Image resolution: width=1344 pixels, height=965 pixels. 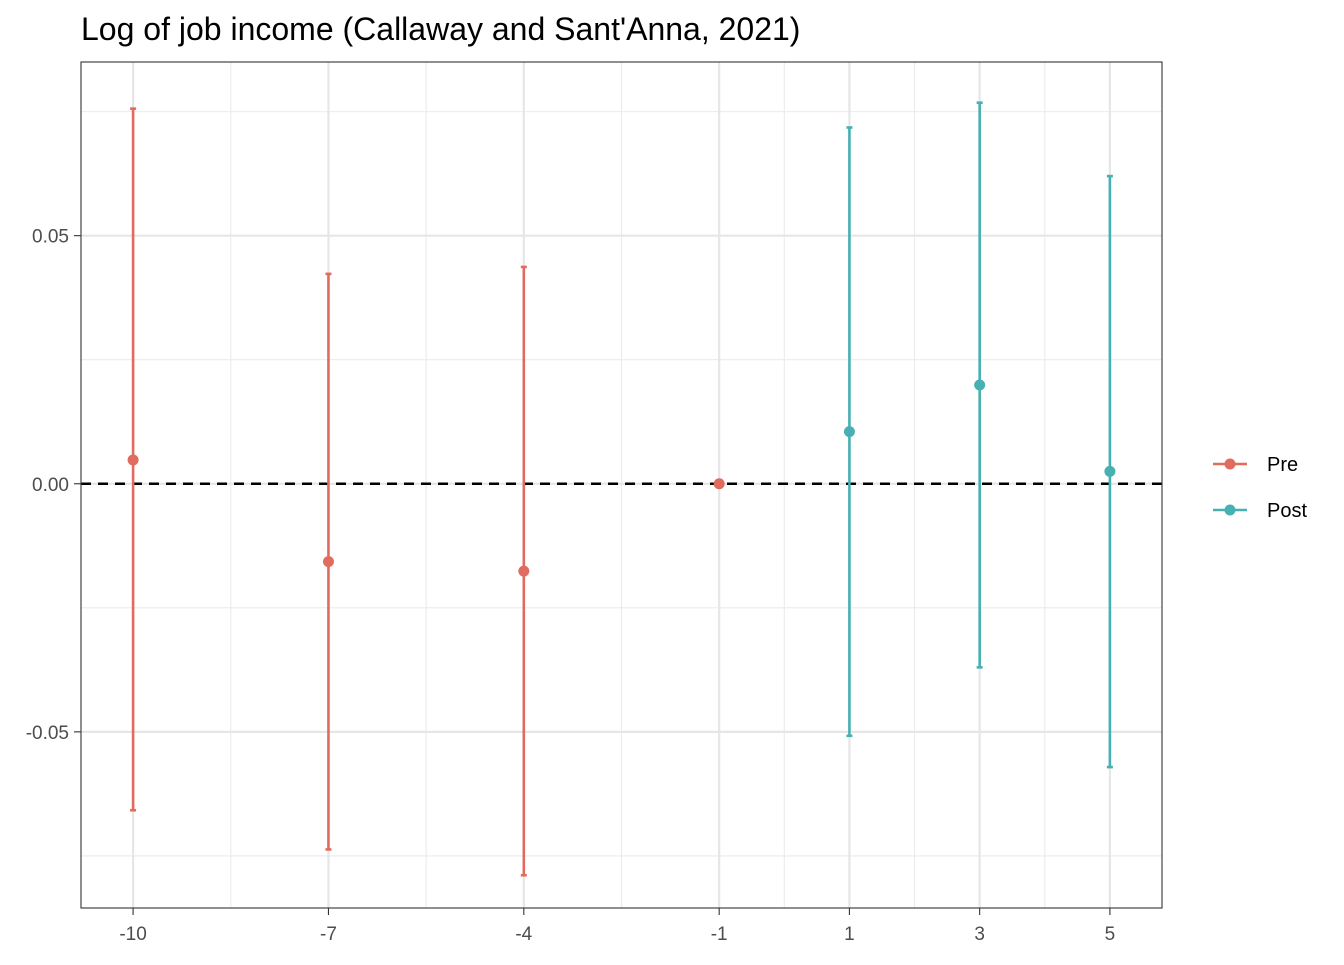 I want to click on y-tick-label: 0.05, so click(x=50, y=237).